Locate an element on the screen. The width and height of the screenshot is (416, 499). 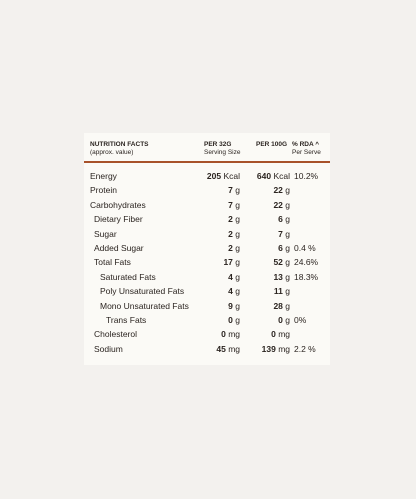
value-per-100g: 7 g is located at coordinates (284, 233).